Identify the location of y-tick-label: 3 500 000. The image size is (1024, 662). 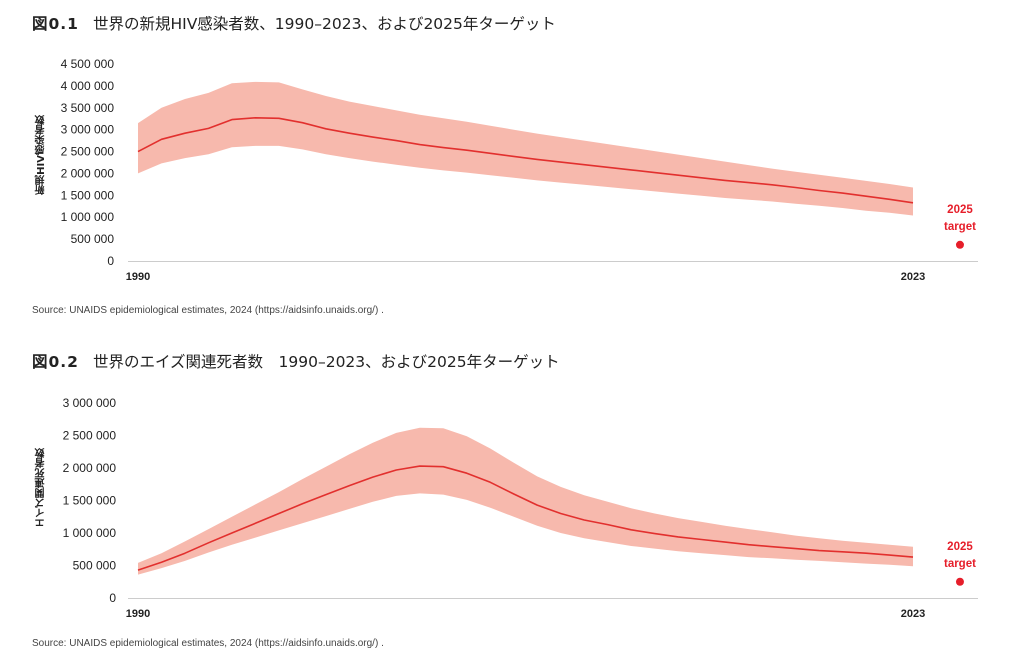
(88, 108).